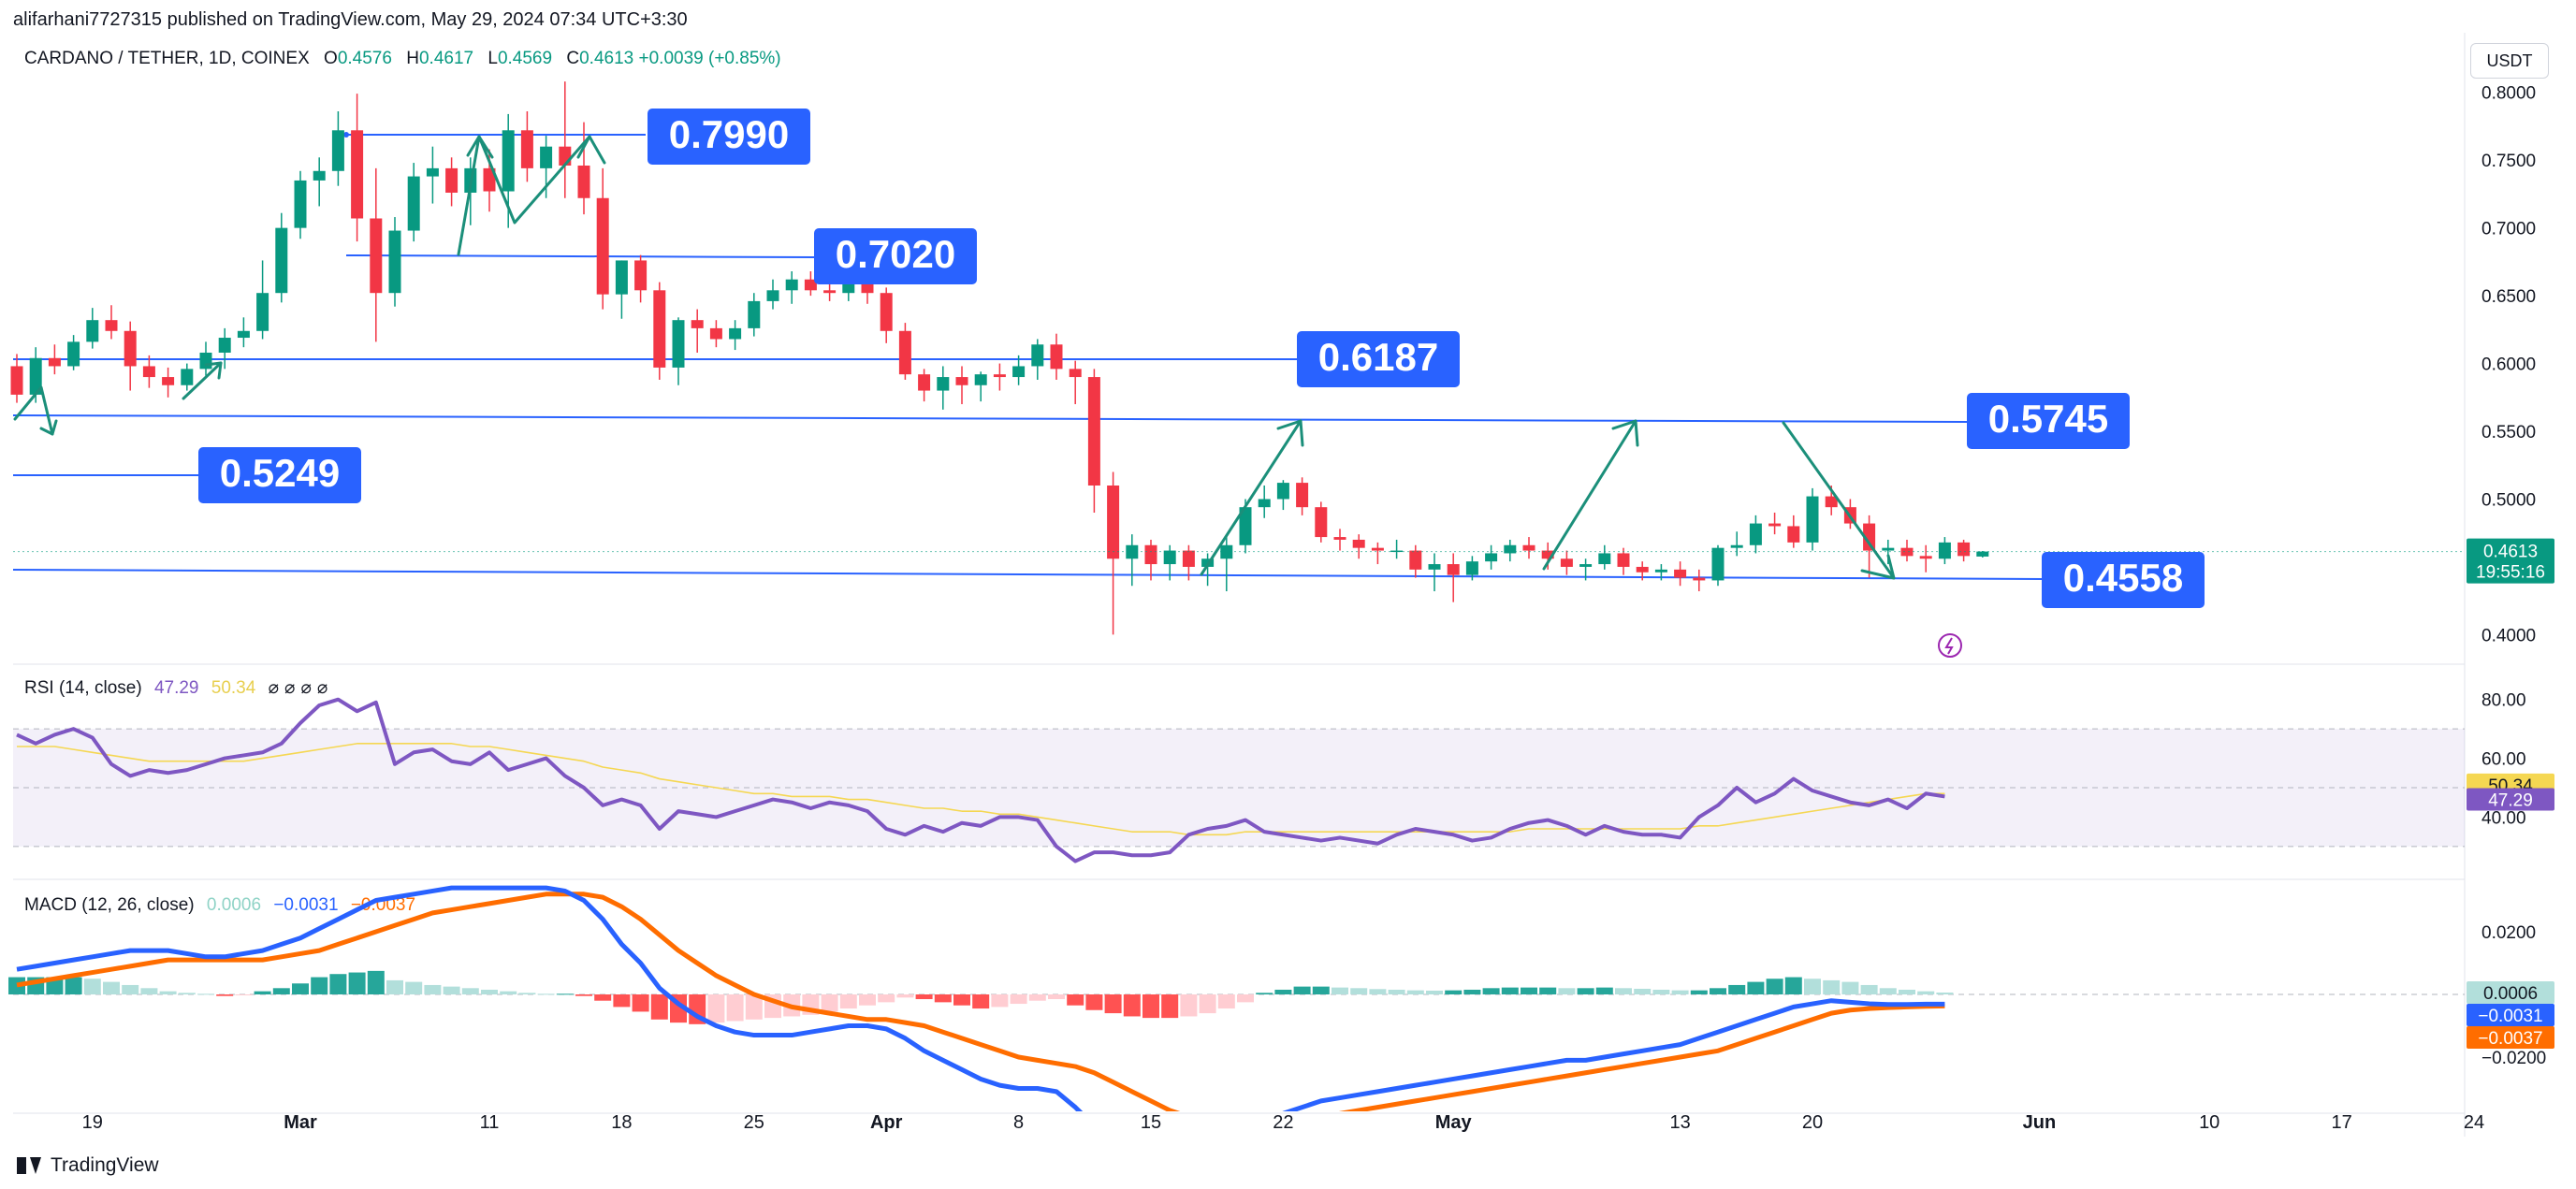 This screenshot has height=1189, width=2576. Describe the element at coordinates (981, 789) in the screenshot. I see `rsi-ma-line` at that location.